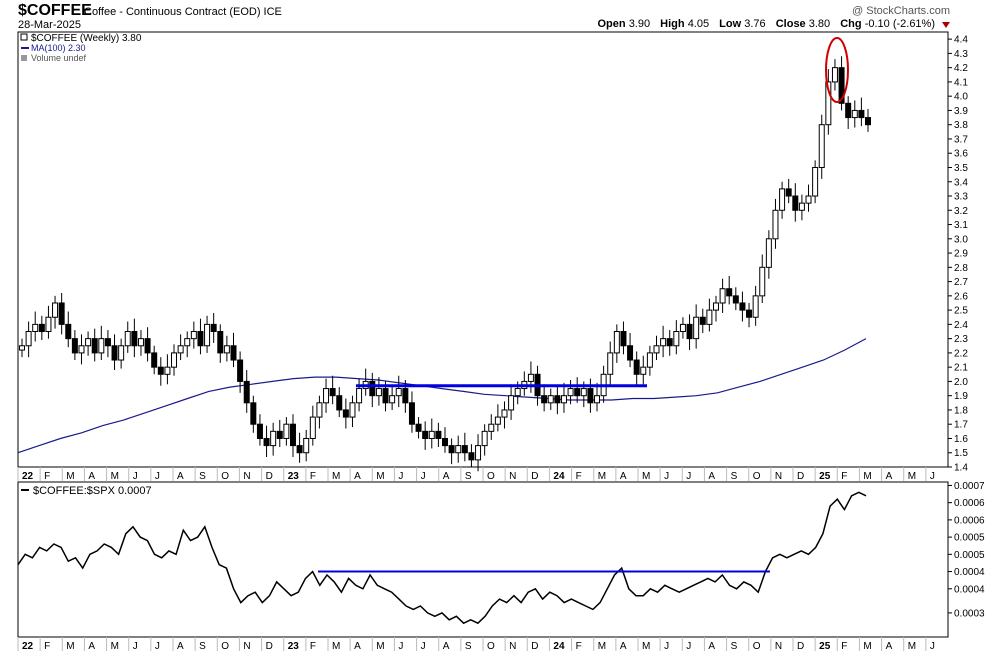  I want to click on ratio-xtick-label: M, so click(336, 646).